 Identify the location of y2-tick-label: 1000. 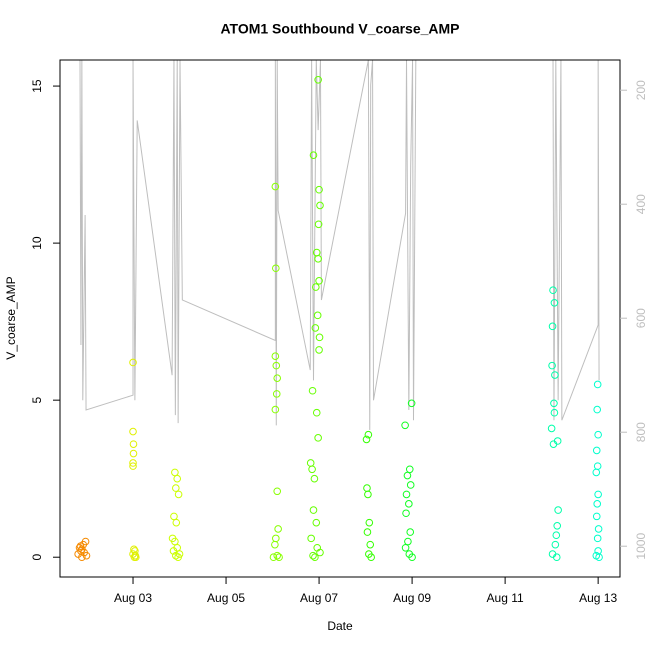
(641, 546).